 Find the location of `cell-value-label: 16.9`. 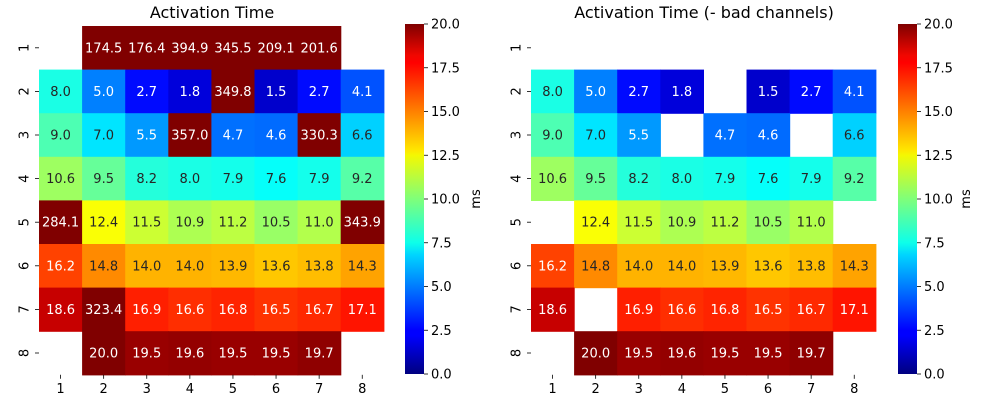

cell-value-label: 16.9 is located at coordinates (146, 310).